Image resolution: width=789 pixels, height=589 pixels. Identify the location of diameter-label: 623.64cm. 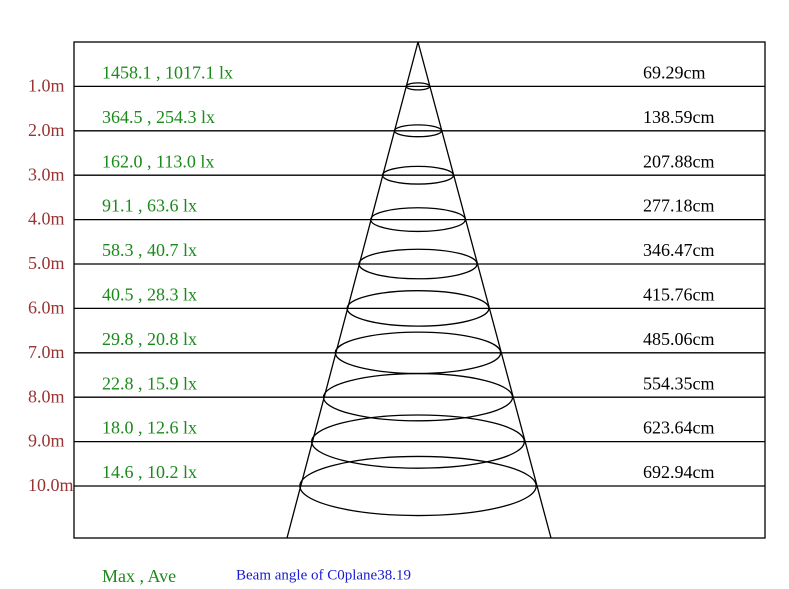
(679, 428).